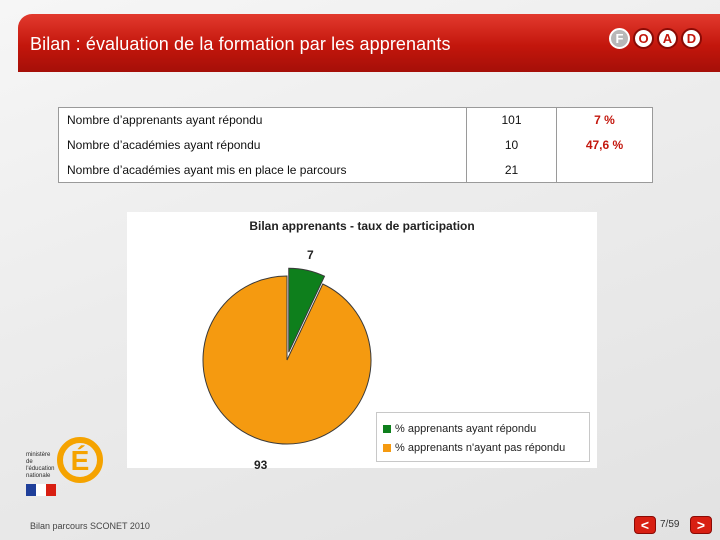 Image resolution: width=720 pixels, height=540 pixels. What do you see at coordinates (310, 255) in the screenshot?
I see `data-label-responded: 7` at bounding box center [310, 255].